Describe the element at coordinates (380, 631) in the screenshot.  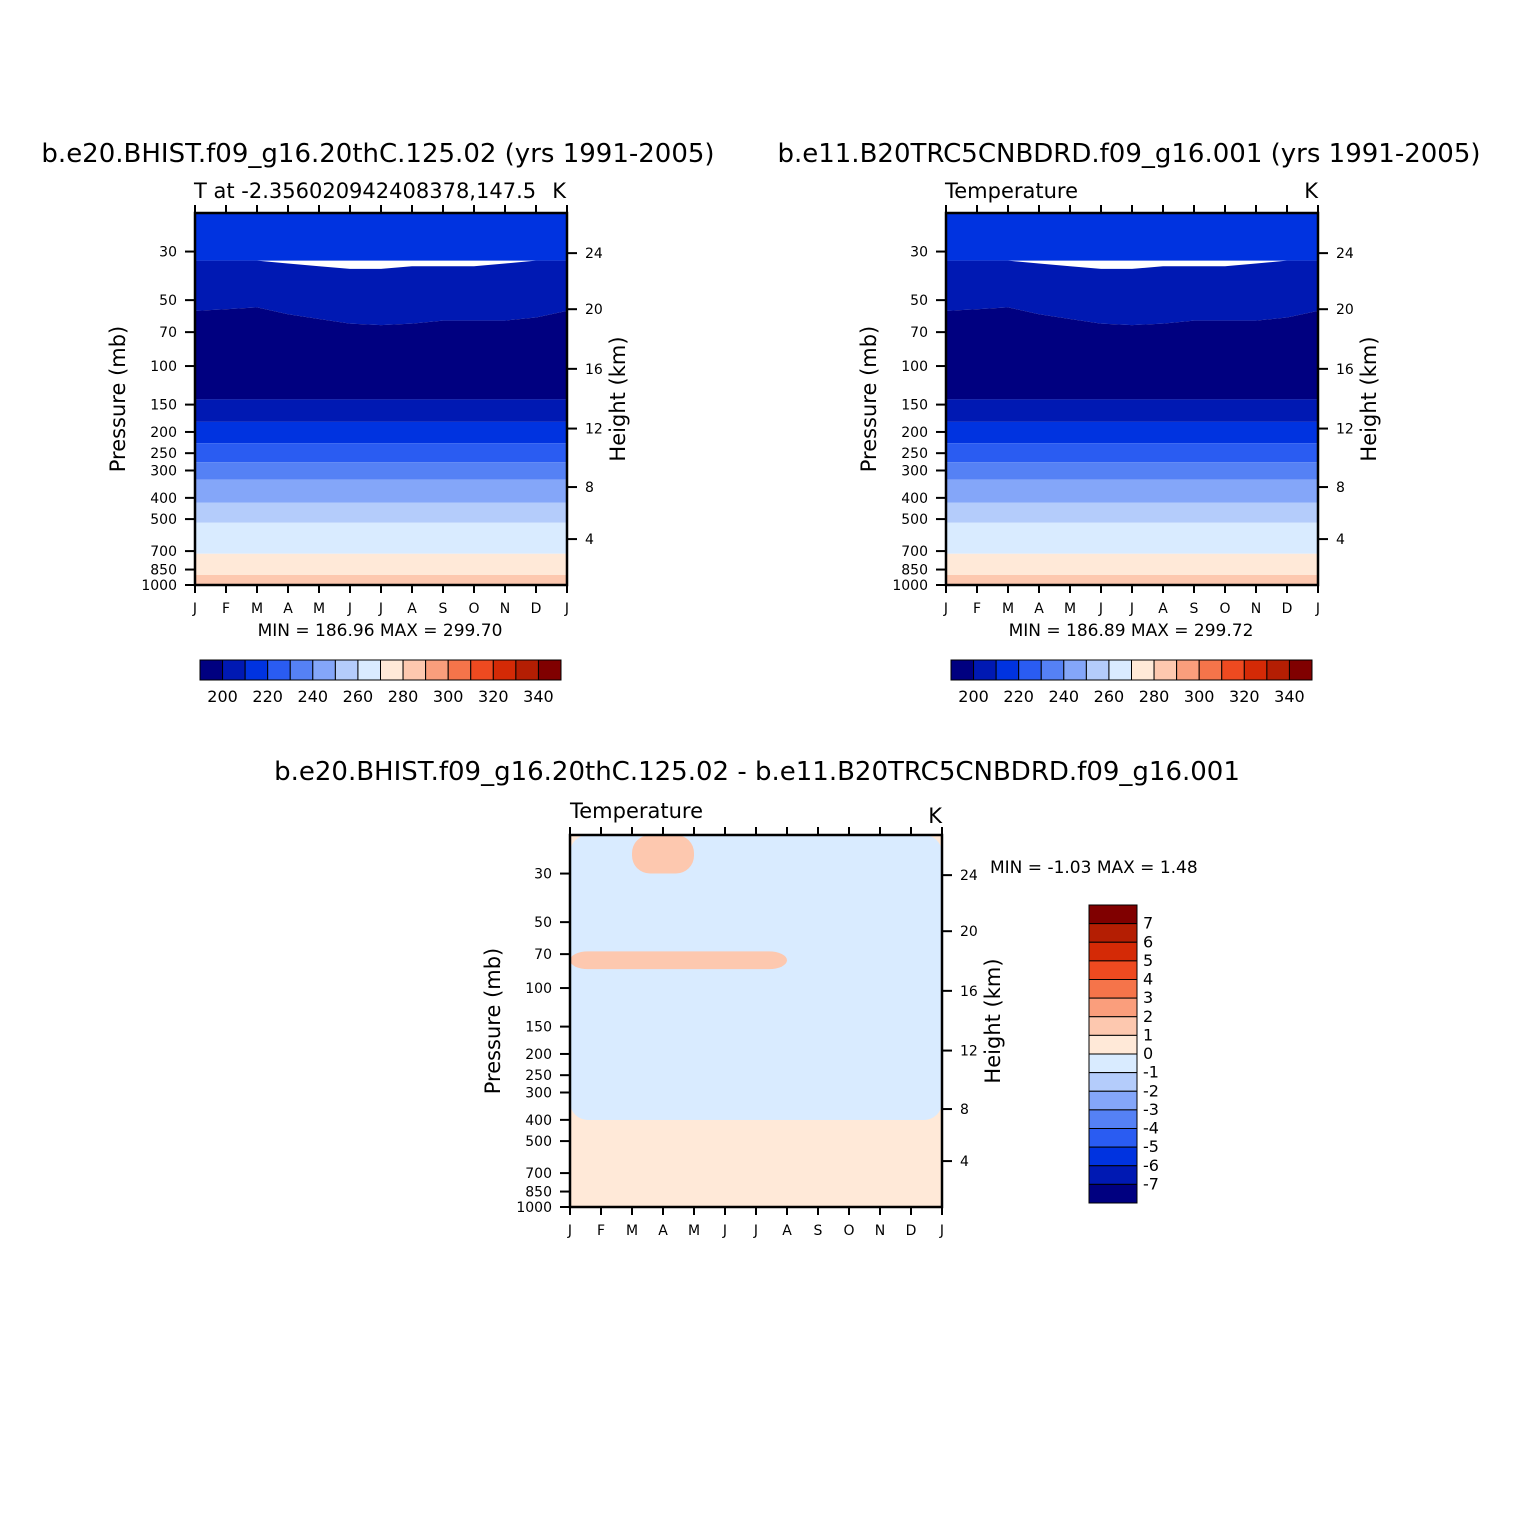
I see `panel1-minmax: MIN = 186.96 MAX = 299.70` at that location.